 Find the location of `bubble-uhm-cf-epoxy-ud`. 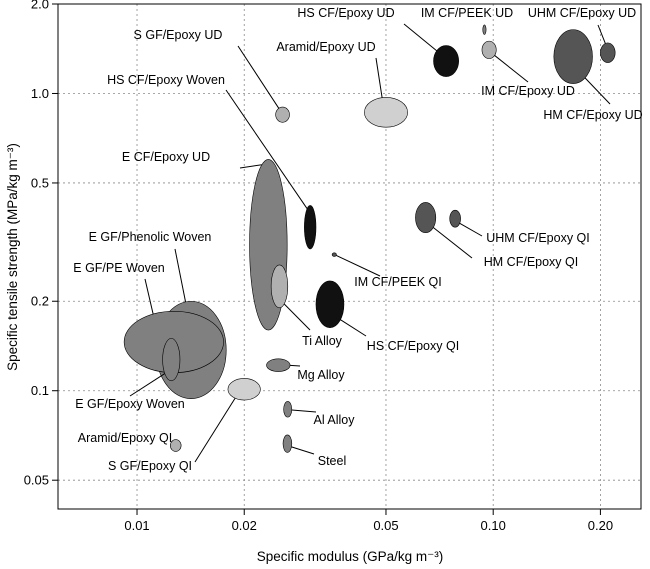

bubble-uhm-cf-epoxy-ud is located at coordinates (608, 52).